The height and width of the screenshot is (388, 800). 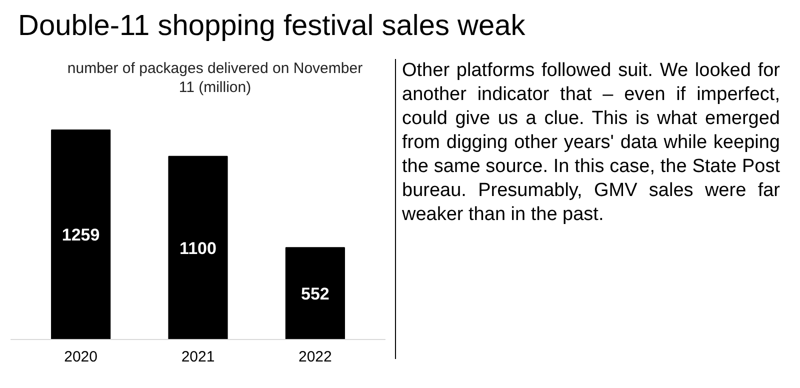 I want to click on x-tick-label: 2022, so click(x=315, y=357).